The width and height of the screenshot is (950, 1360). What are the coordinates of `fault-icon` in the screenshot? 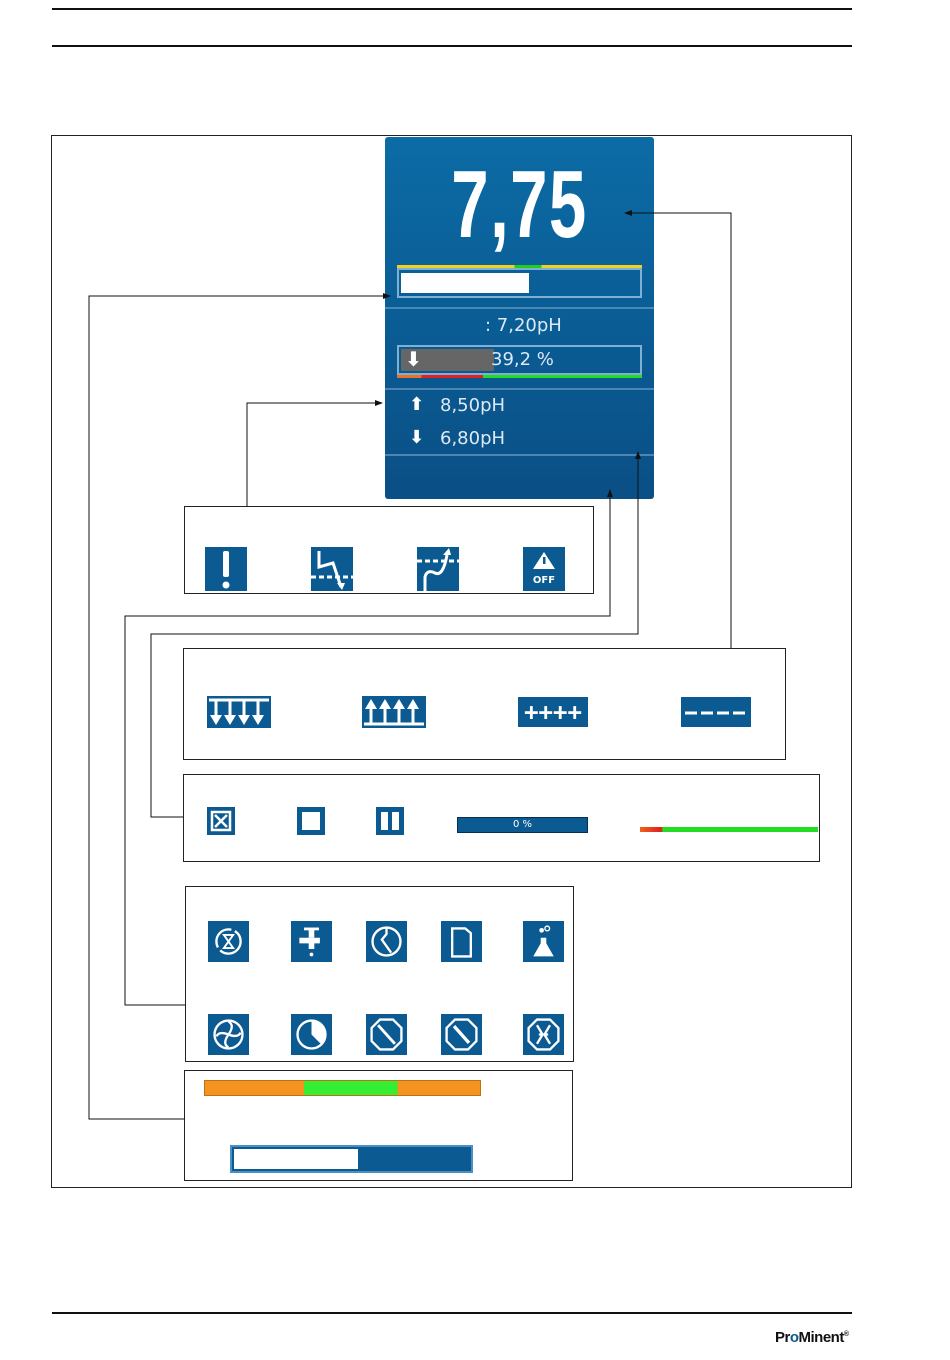 It's located at (543, 1034).